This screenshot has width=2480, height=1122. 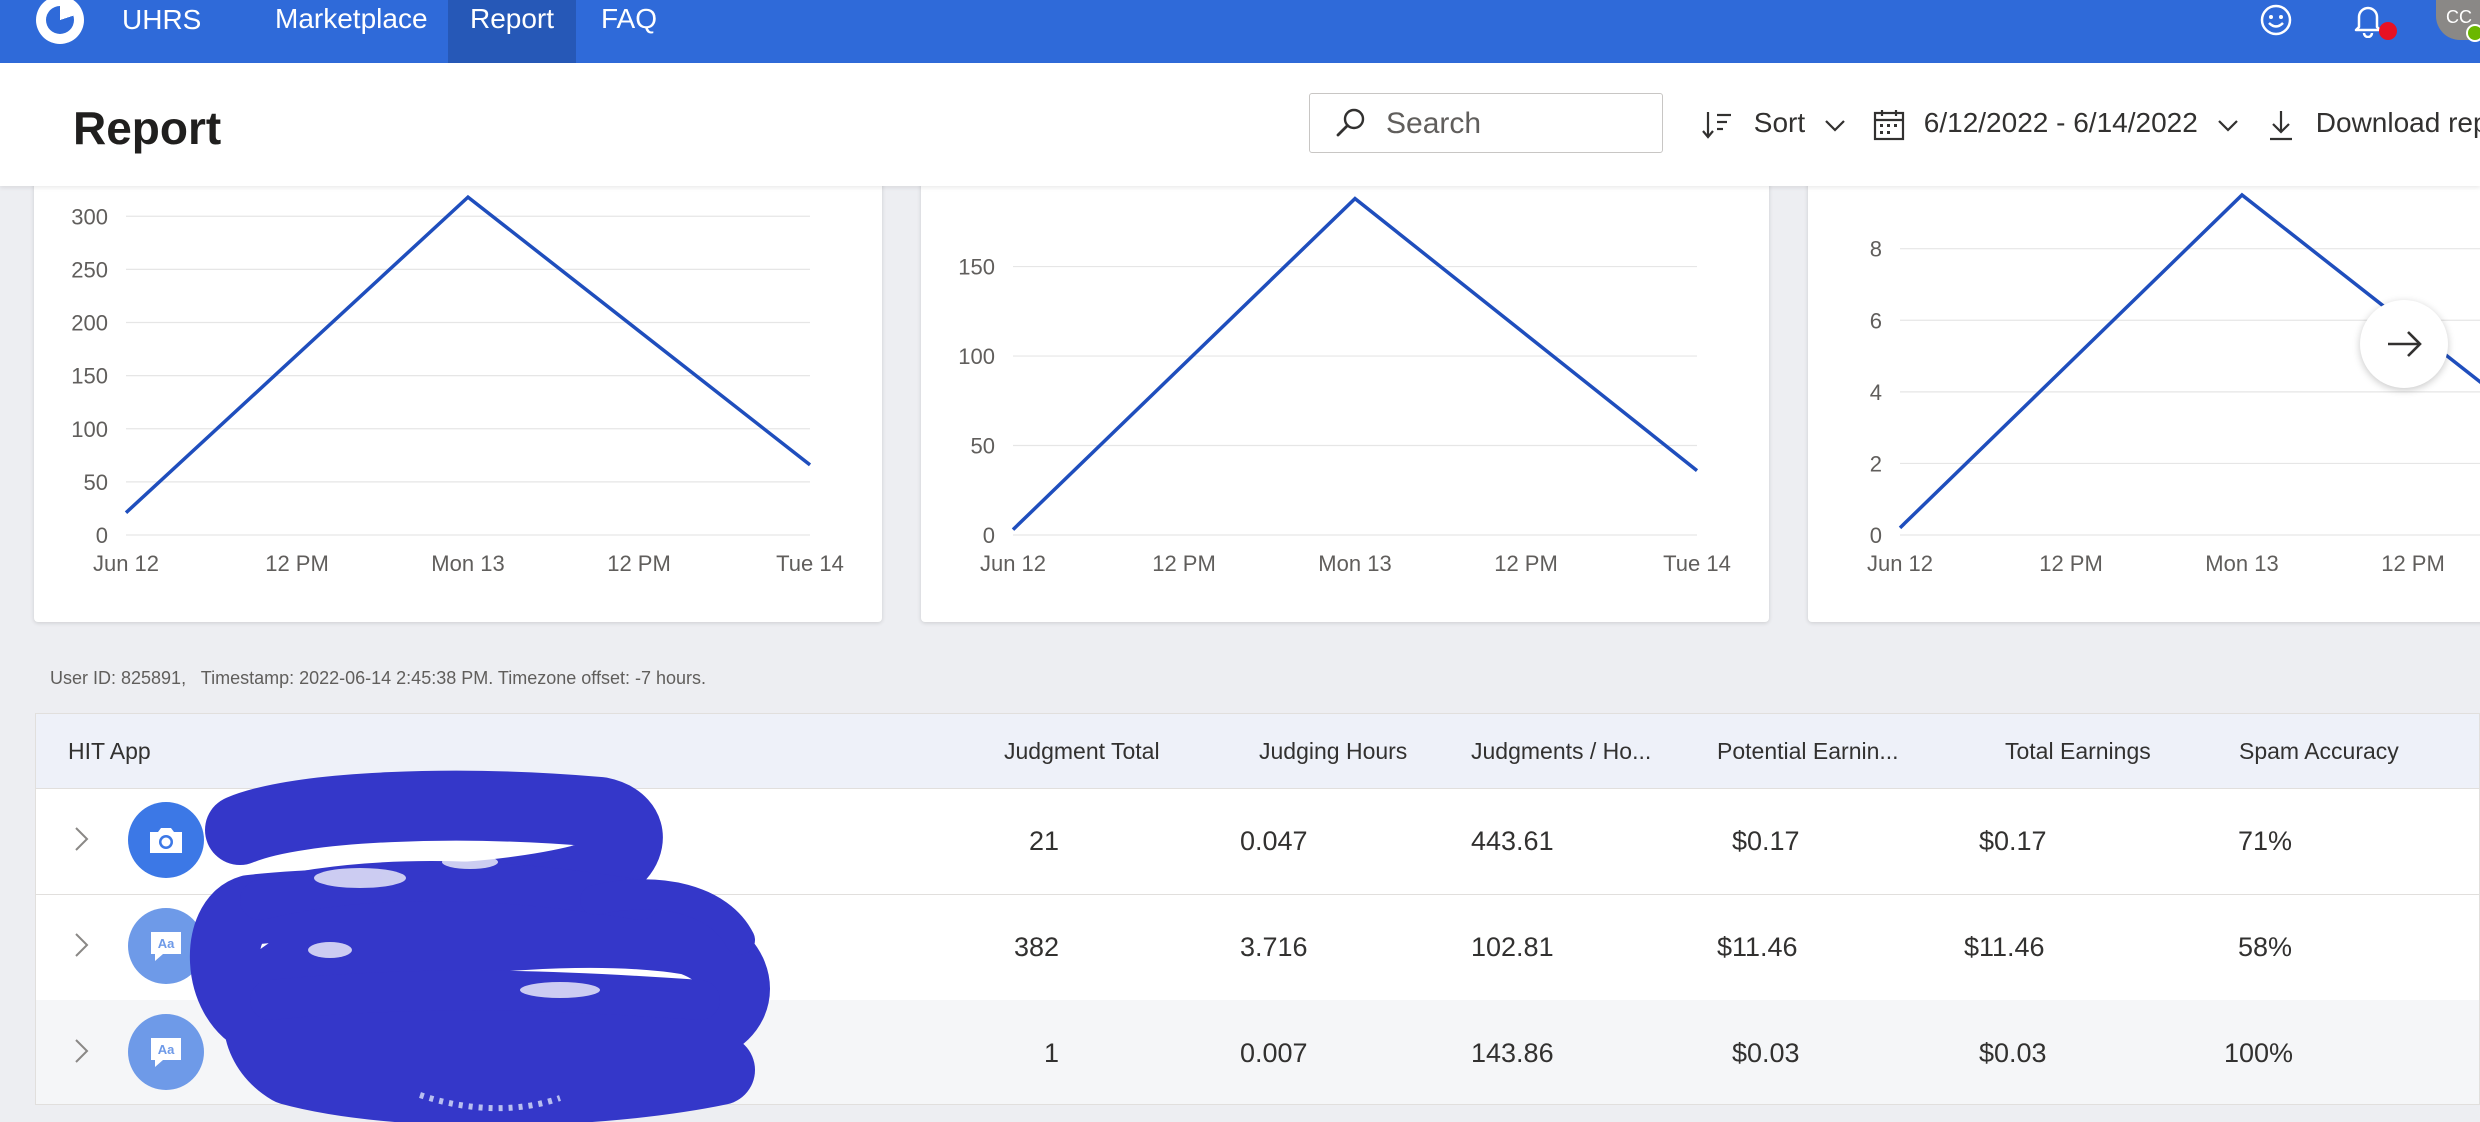 I want to click on notification-bell-icon, so click(x=2368, y=22).